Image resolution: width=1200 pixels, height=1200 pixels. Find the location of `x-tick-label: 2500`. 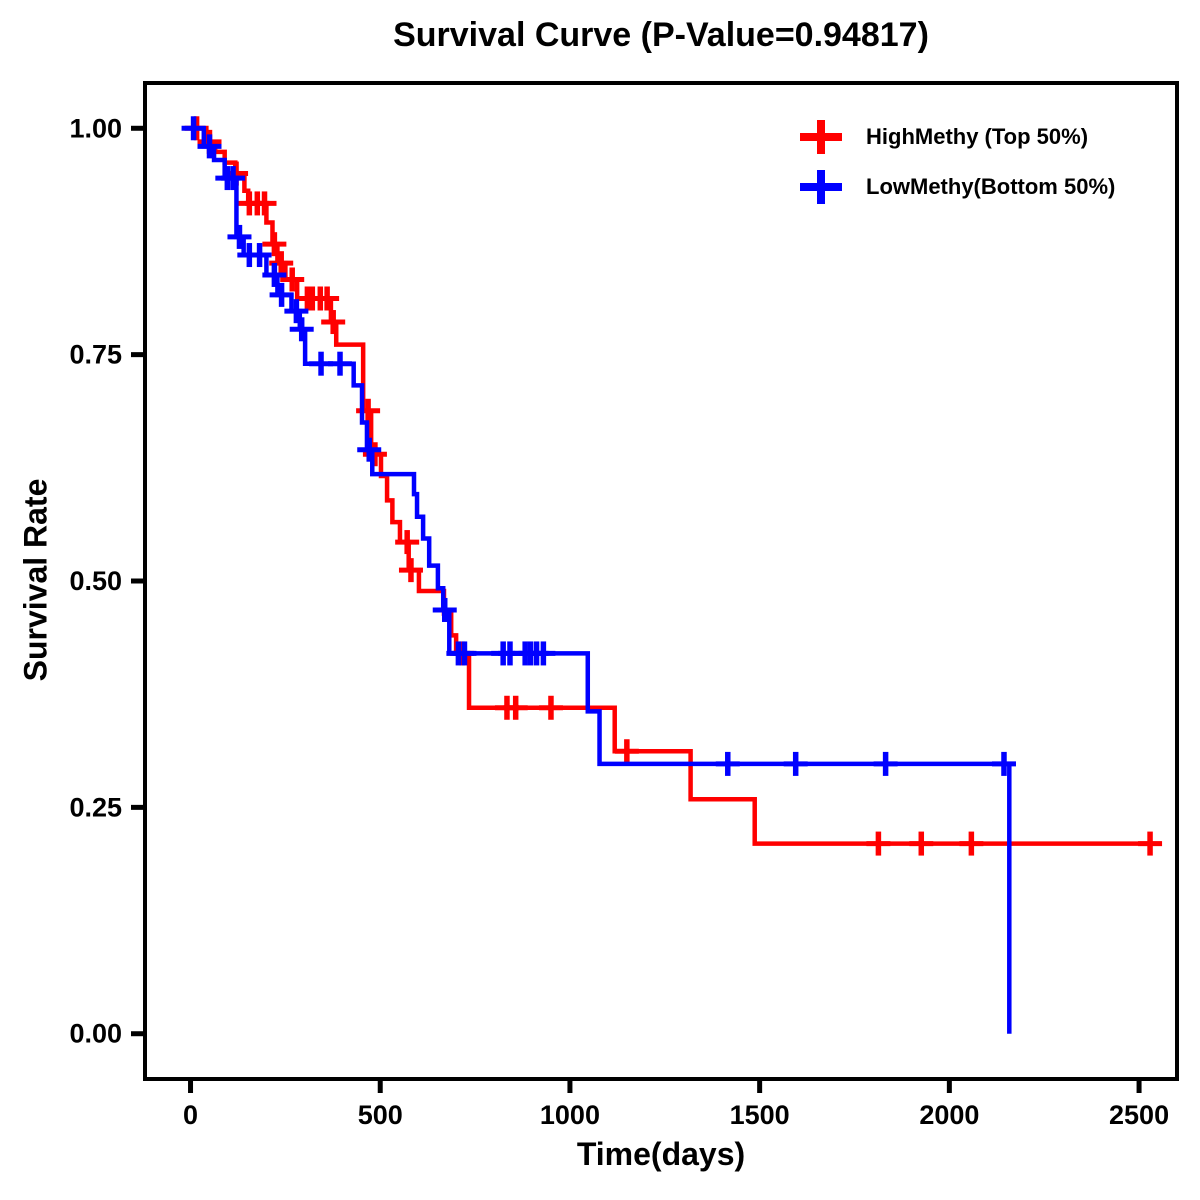

x-tick-label: 2500 is located at coordinates (1139, 1115).